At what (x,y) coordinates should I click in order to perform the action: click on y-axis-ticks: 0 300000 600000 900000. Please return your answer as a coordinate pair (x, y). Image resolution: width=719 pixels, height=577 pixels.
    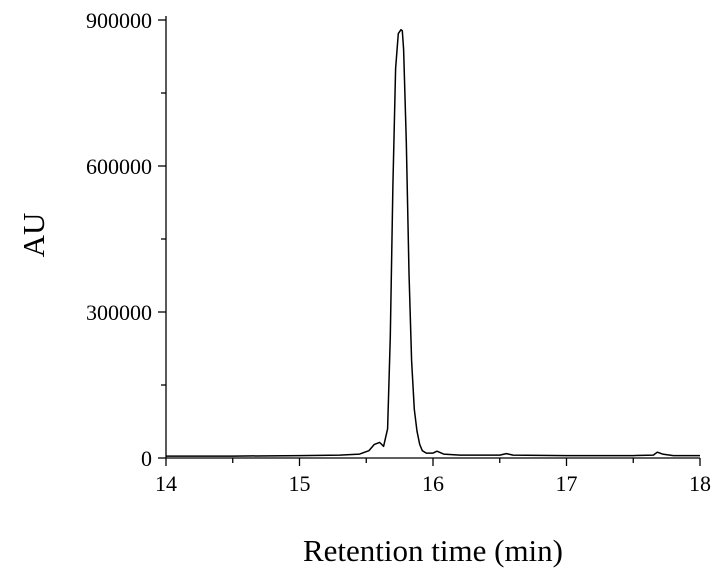
    Looking at the image, I should click on (126, 239).